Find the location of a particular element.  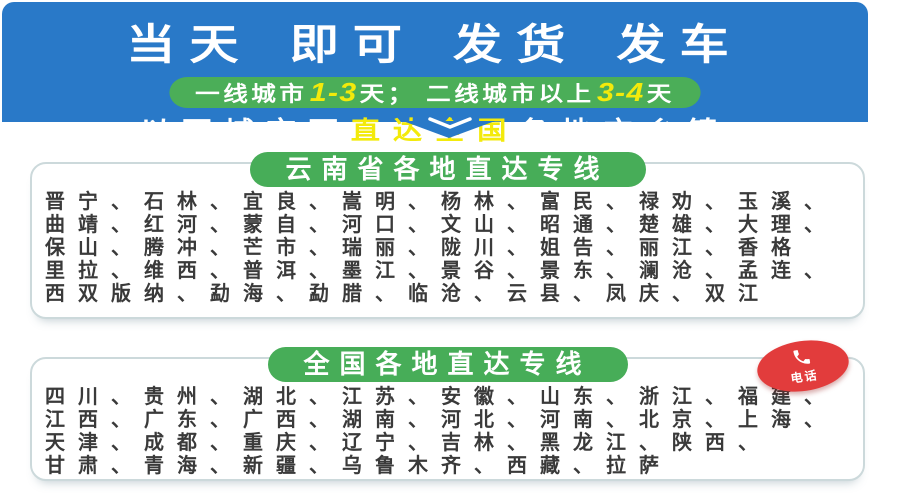

delivery-time-segment: 一线城市 is located at coordinates (251, 94).